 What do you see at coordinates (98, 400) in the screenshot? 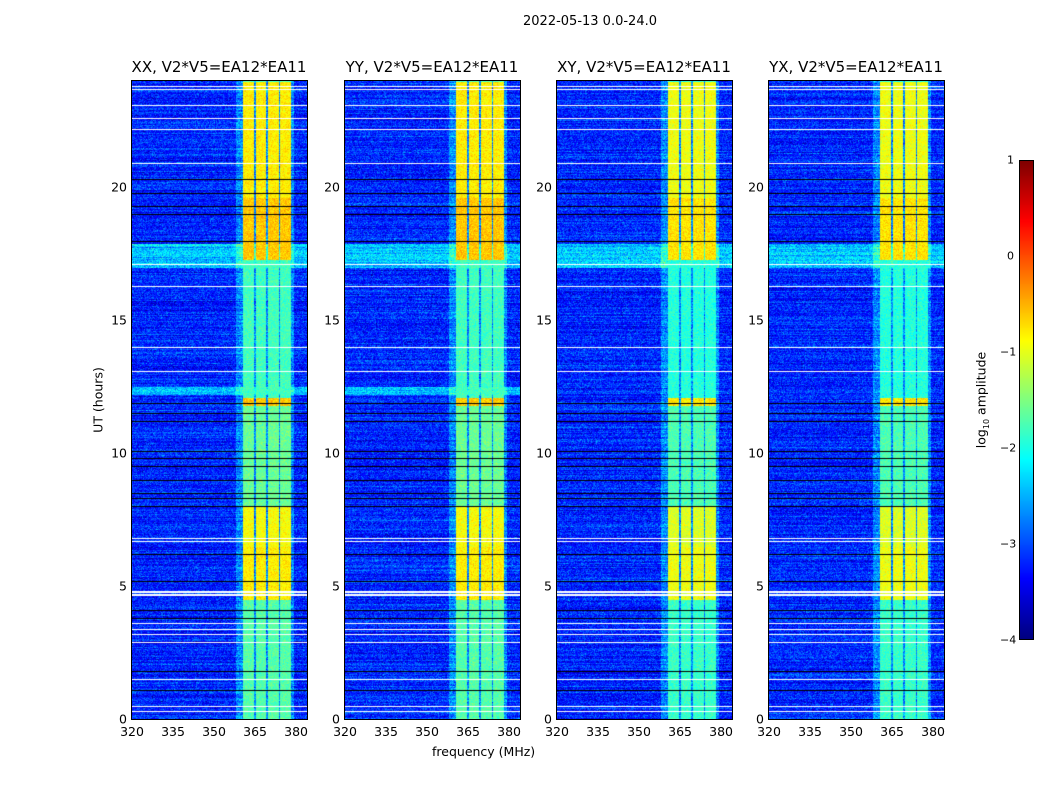
I see `y-axis-label: UT (hours)` at bounding box center [98, 400].